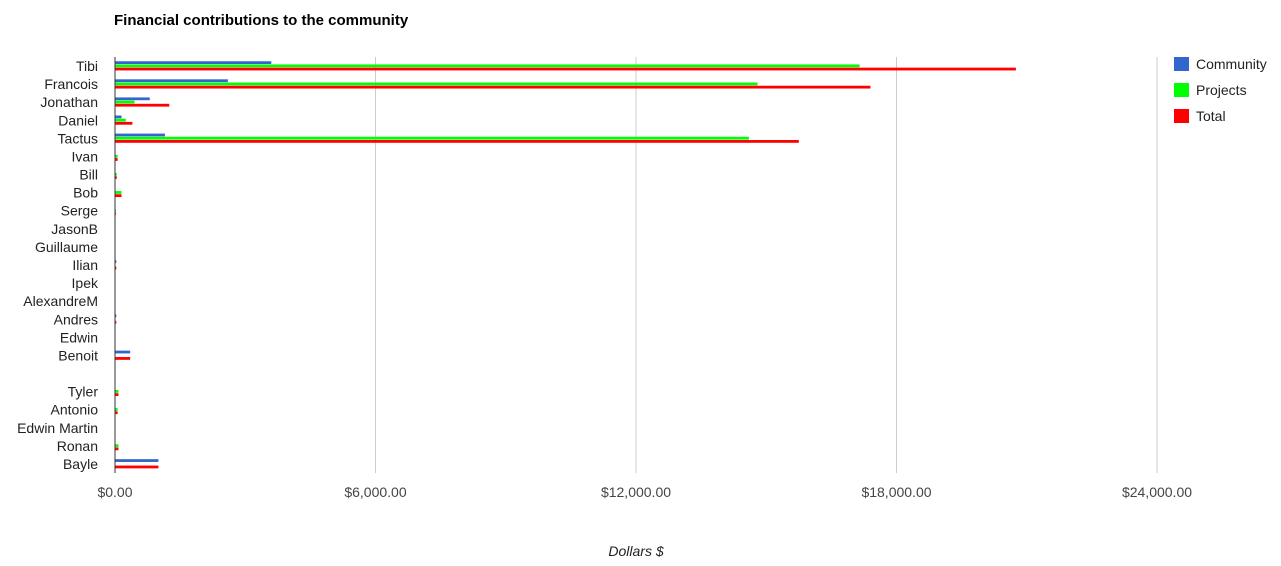 This screenshot has width=1281, height=566. What do you see at coordinates (375, 492) in the screenshot?
I see `x-tick-label: $6,000.00` at bounding box center [375, 492].